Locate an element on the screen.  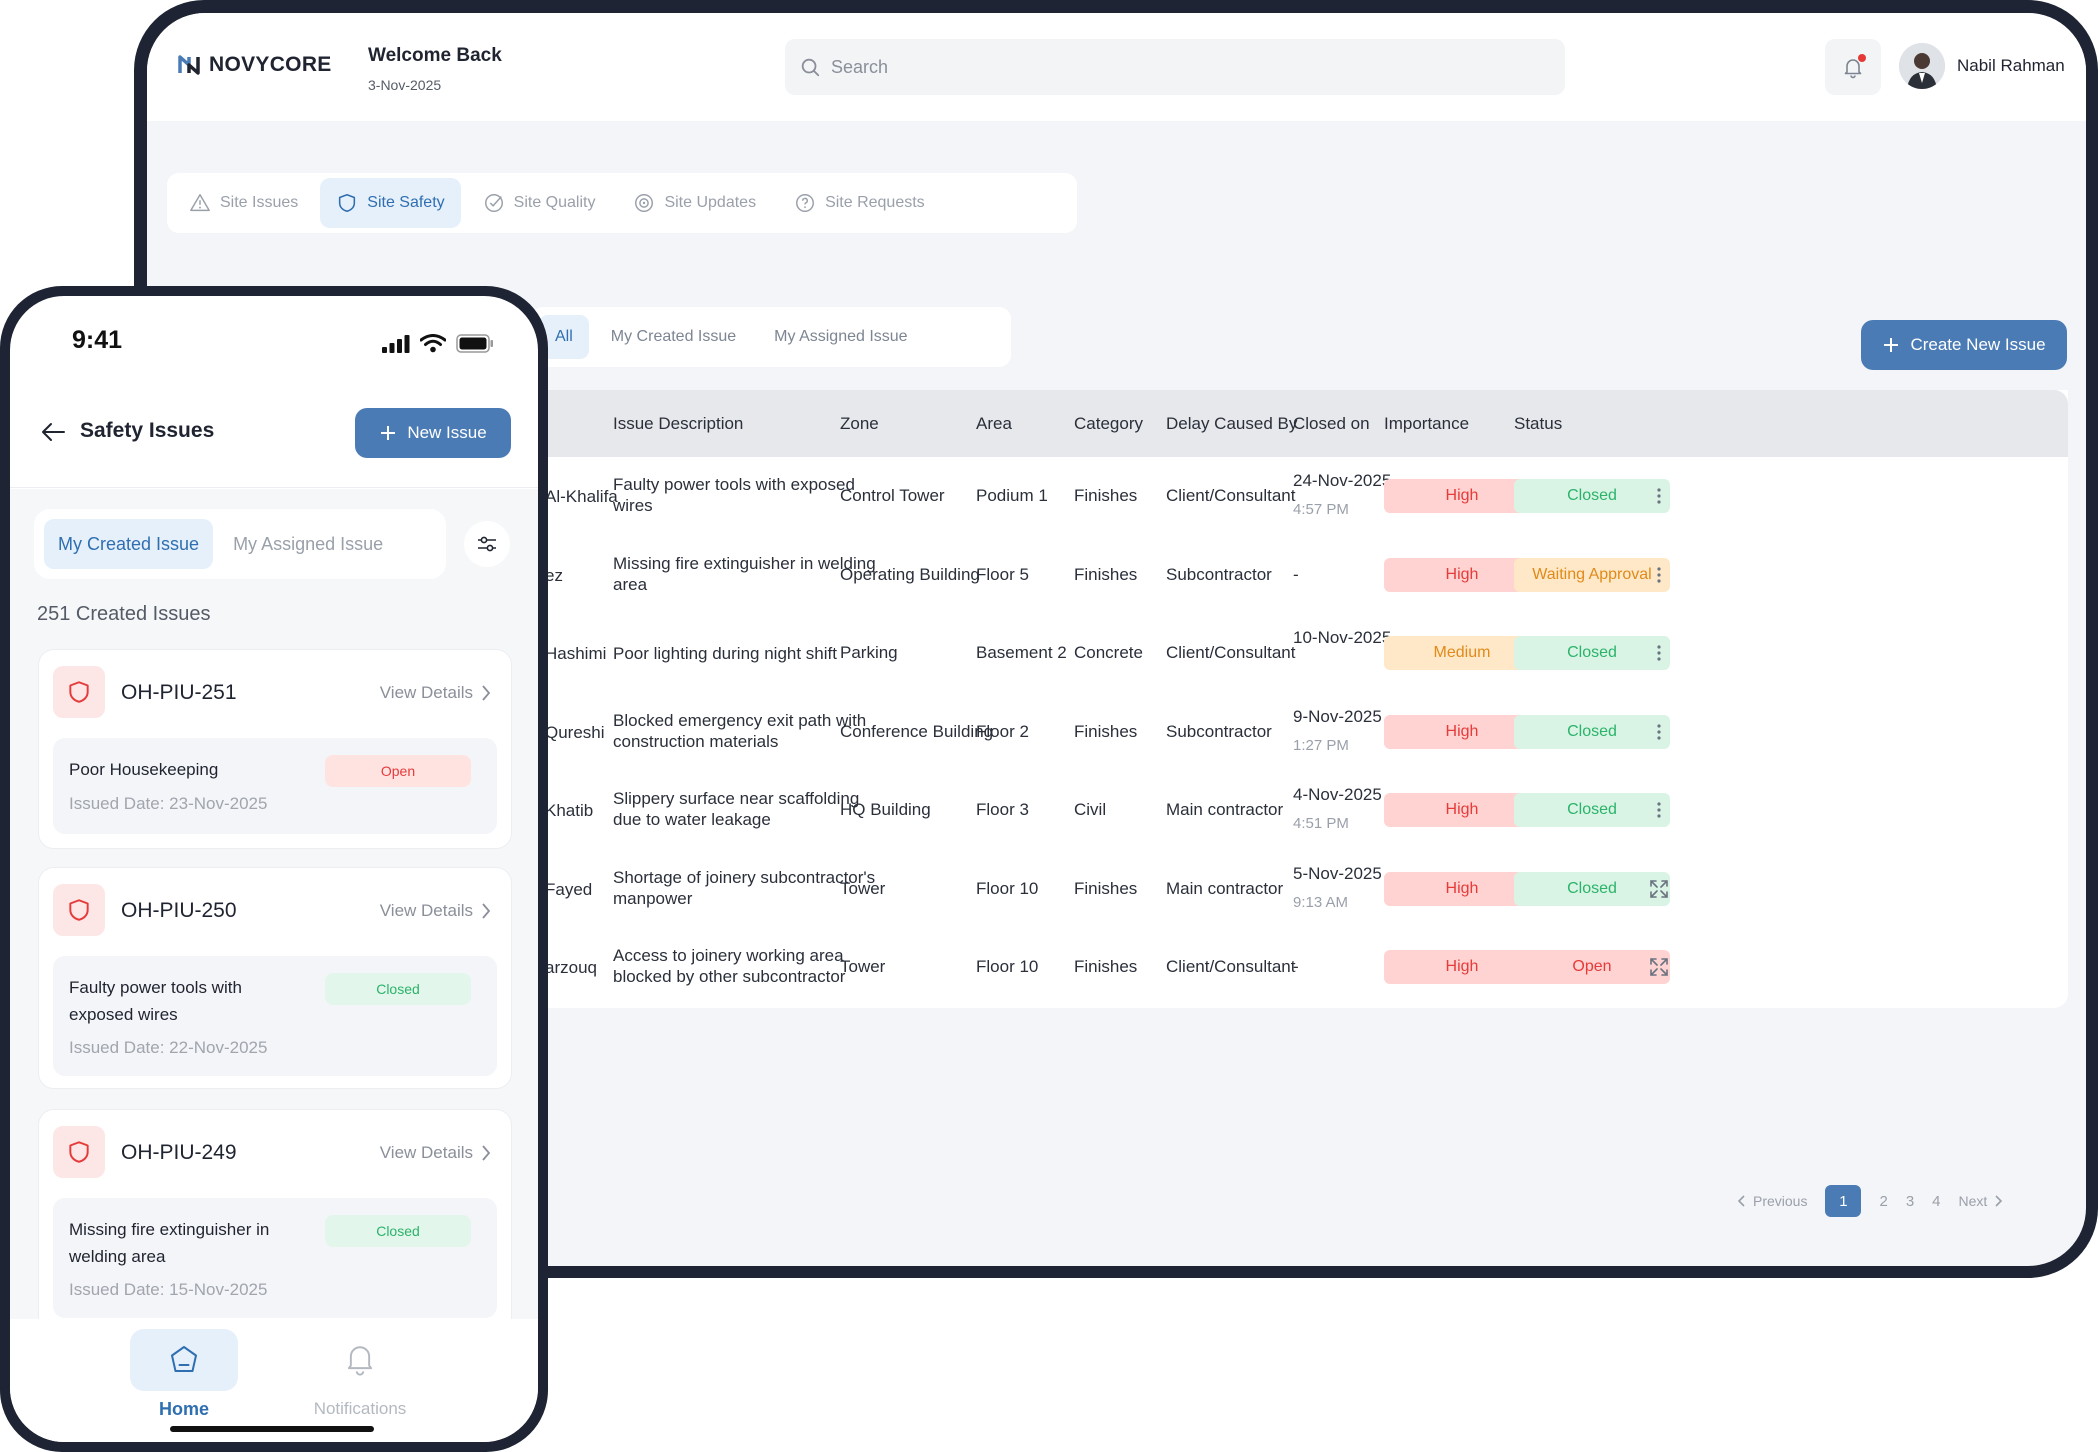
previous-label: Previous is located at coordinates (1780, 1201).